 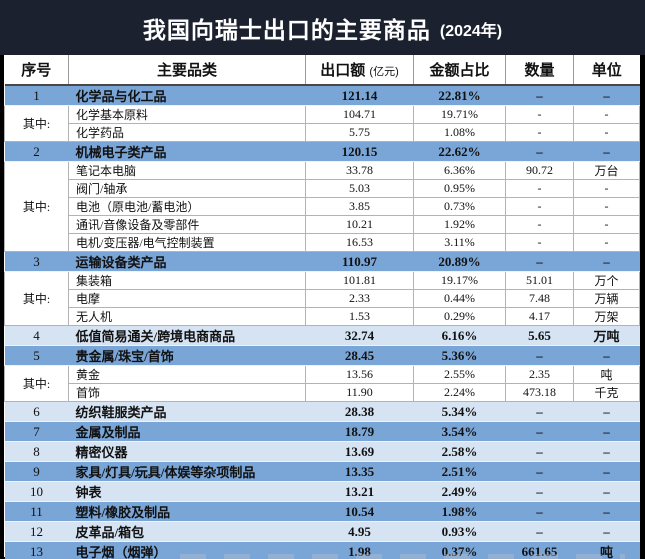 I want to click on table-row: 11 塑料/橡胶及制品 10.54 1.98% – –, so click(x=322, y=511).